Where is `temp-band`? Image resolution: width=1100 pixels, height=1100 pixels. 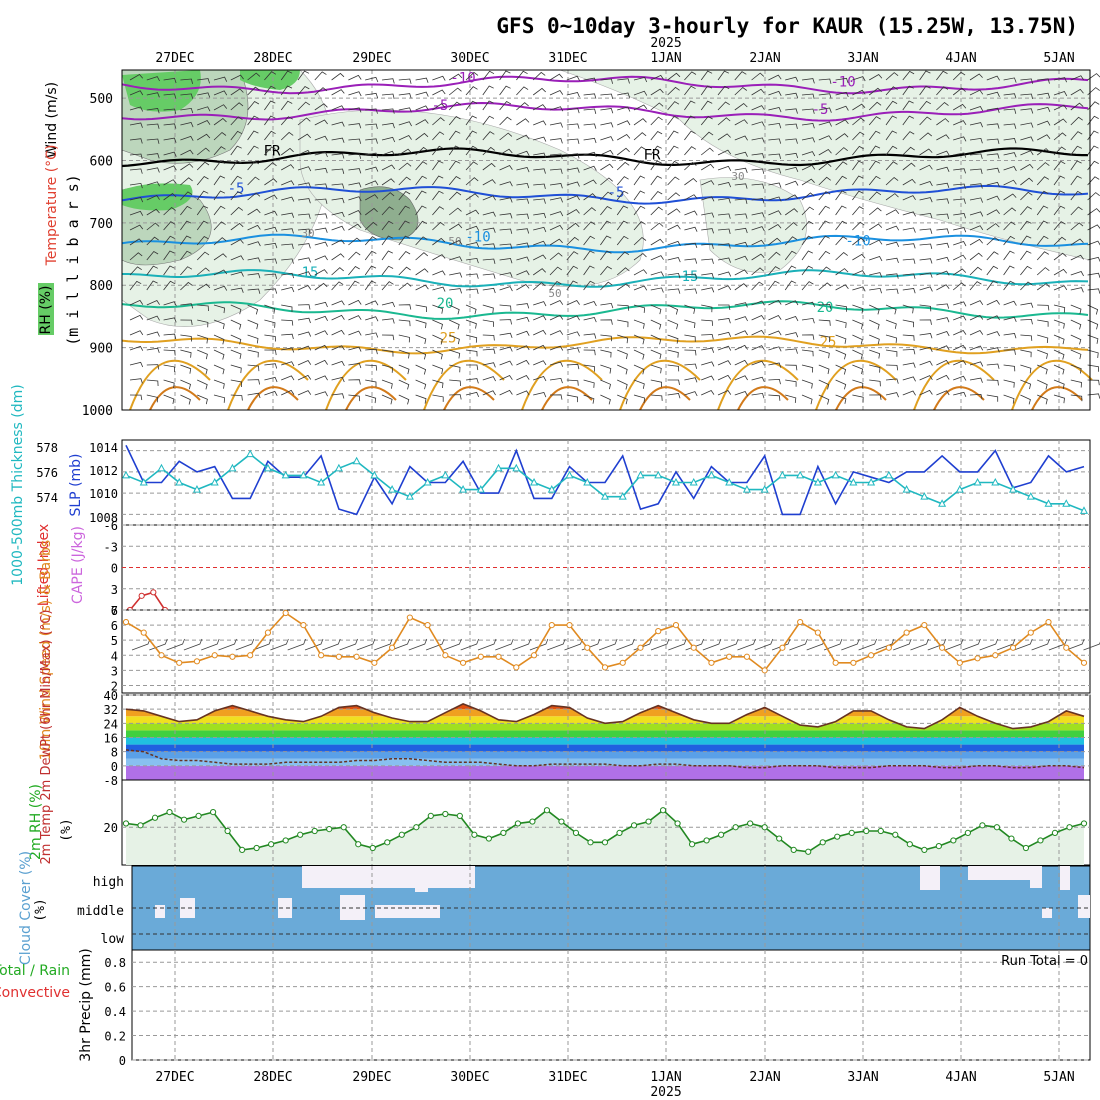
temp-band is located at coordinates (605, 772).